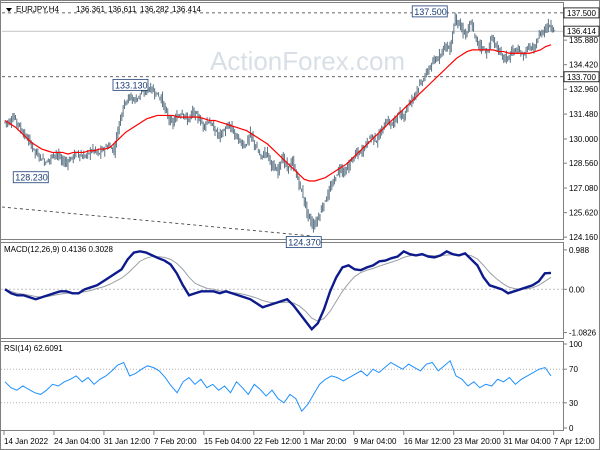  I want to click on x-tick-label: 16 Mar 12:00, so click(428, 441).